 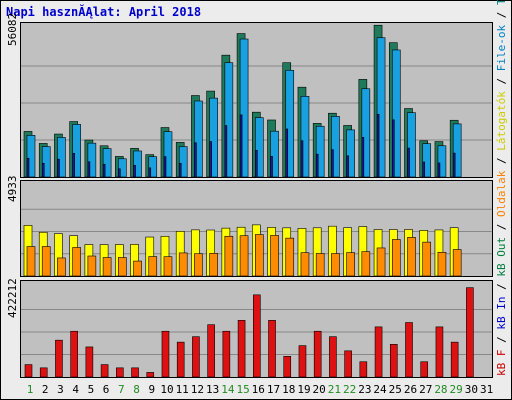 What do you see at coordinates (501, 313) in the screenshot?
I see `legend-entry: kB In` at bounding box center [501, 313].